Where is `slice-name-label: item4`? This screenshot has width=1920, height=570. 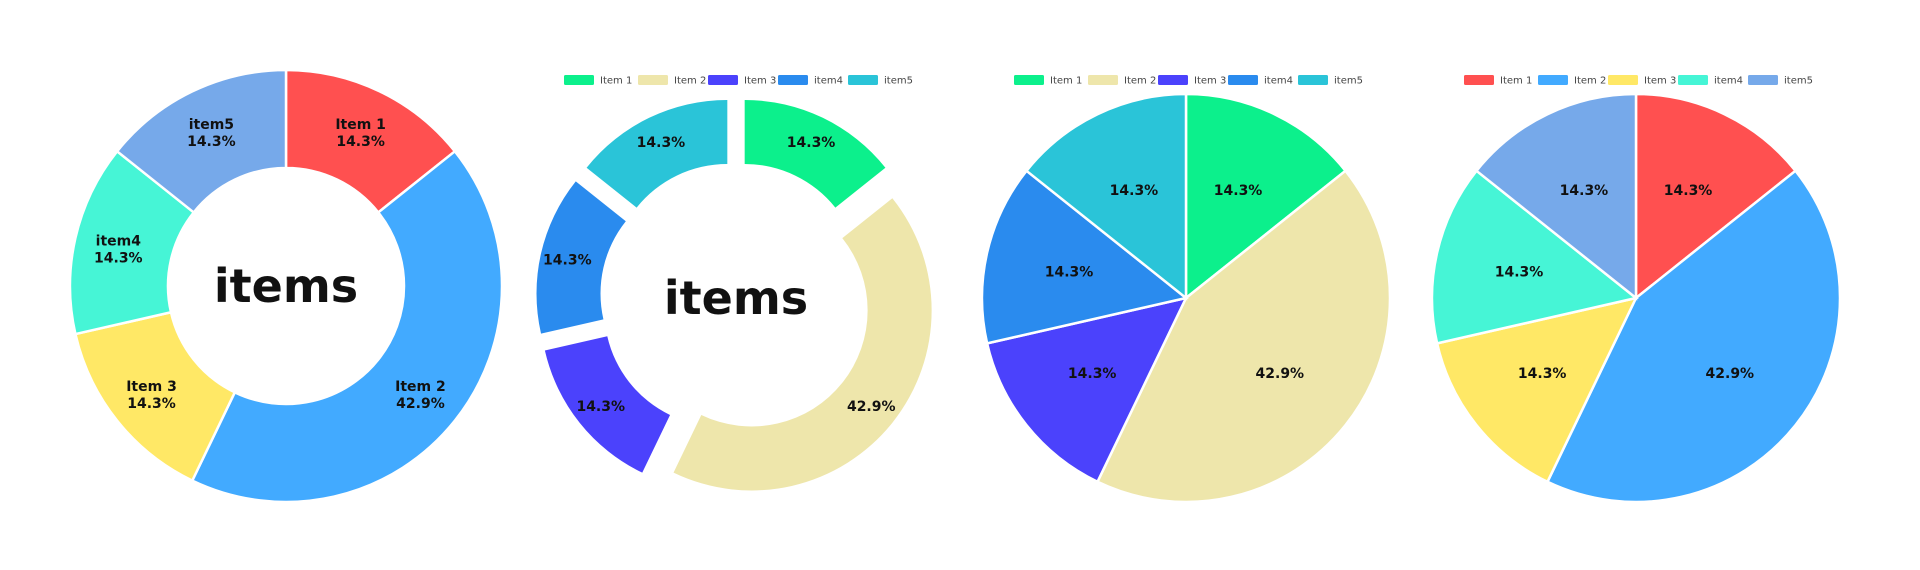
slice-name-label: item4 is located at coordinates (119, 242).